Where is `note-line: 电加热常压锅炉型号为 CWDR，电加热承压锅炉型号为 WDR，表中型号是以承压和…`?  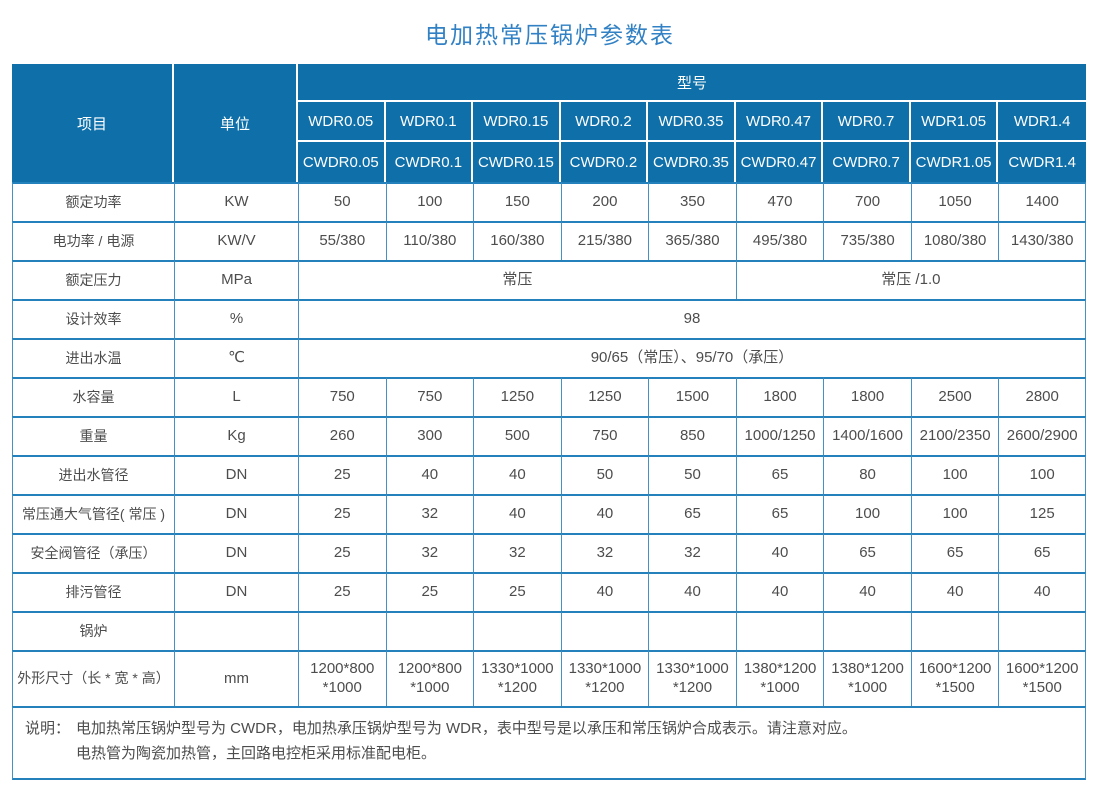 note-line: 电加热常压锅炉型号为 CWDR，电加热承压锅炉型号为 WDR，表中型号是以承压和… is located at coordinates (466, 728).